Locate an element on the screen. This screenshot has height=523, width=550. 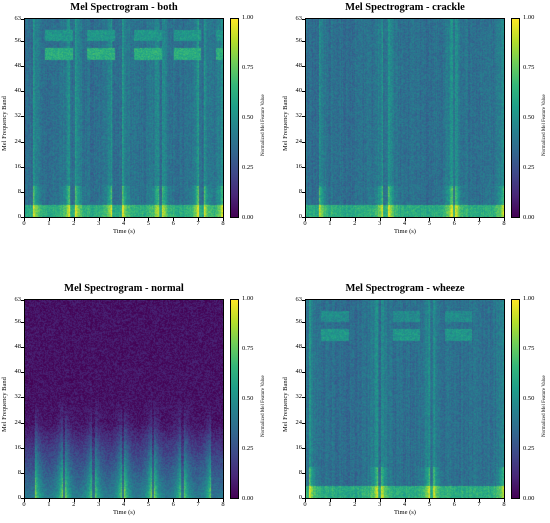
x-tick-label: 5 is located at coordinates (429, 504).